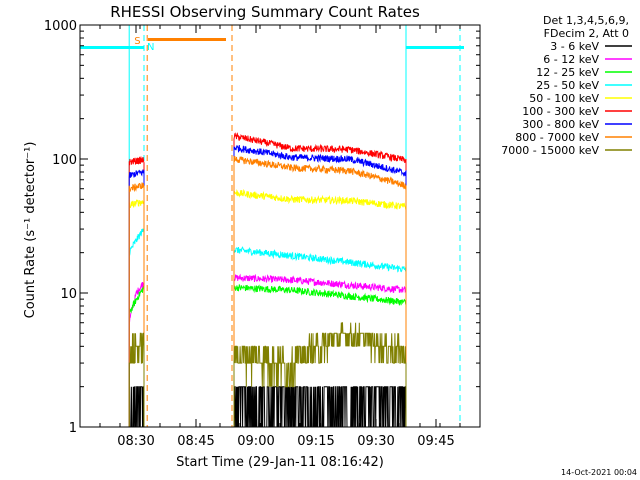 The image size is (640, 480). I want to click on x-tick-label-1: 08:45, so click(195, 441).